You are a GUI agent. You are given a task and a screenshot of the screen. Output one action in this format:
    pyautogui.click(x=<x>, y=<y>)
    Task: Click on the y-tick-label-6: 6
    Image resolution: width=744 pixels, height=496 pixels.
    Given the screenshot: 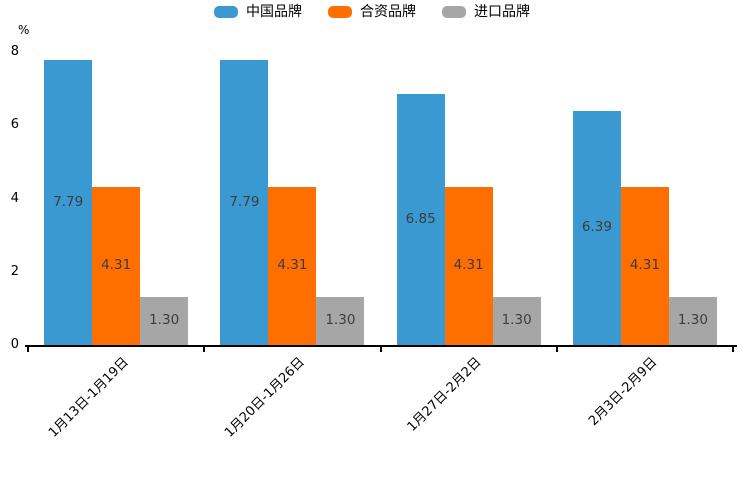 What is the action you would take?
    pyautogui.click(x=14, y=125)
    